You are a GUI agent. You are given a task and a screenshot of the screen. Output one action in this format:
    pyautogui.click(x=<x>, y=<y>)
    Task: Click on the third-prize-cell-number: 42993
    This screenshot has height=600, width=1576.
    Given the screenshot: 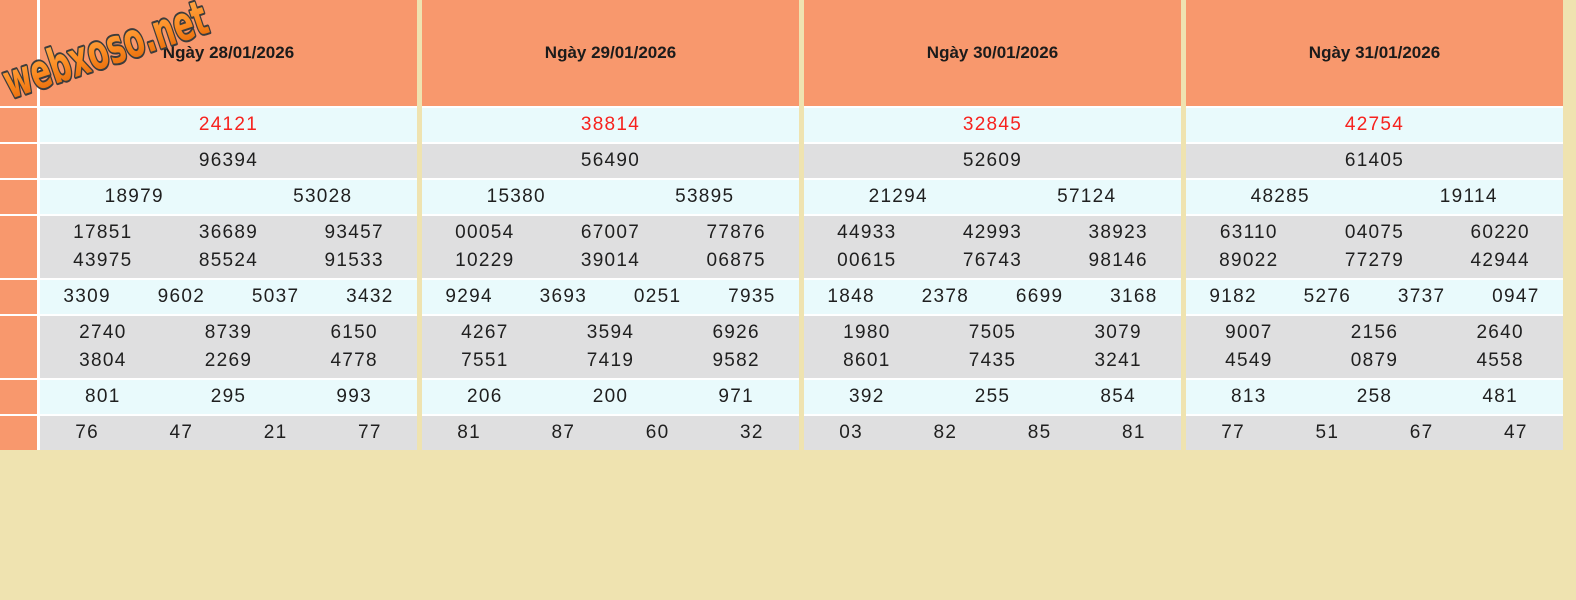 What is the action you would take?
    pyautogui.click(x=992, y=232)
    